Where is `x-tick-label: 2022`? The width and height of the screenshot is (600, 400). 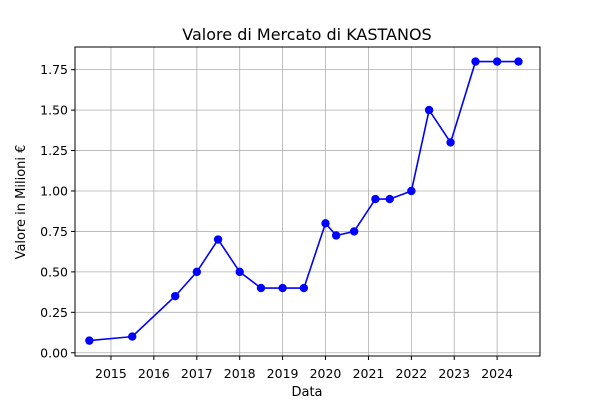
x-tick-label: 2022 is located at coordinates (411, 373).